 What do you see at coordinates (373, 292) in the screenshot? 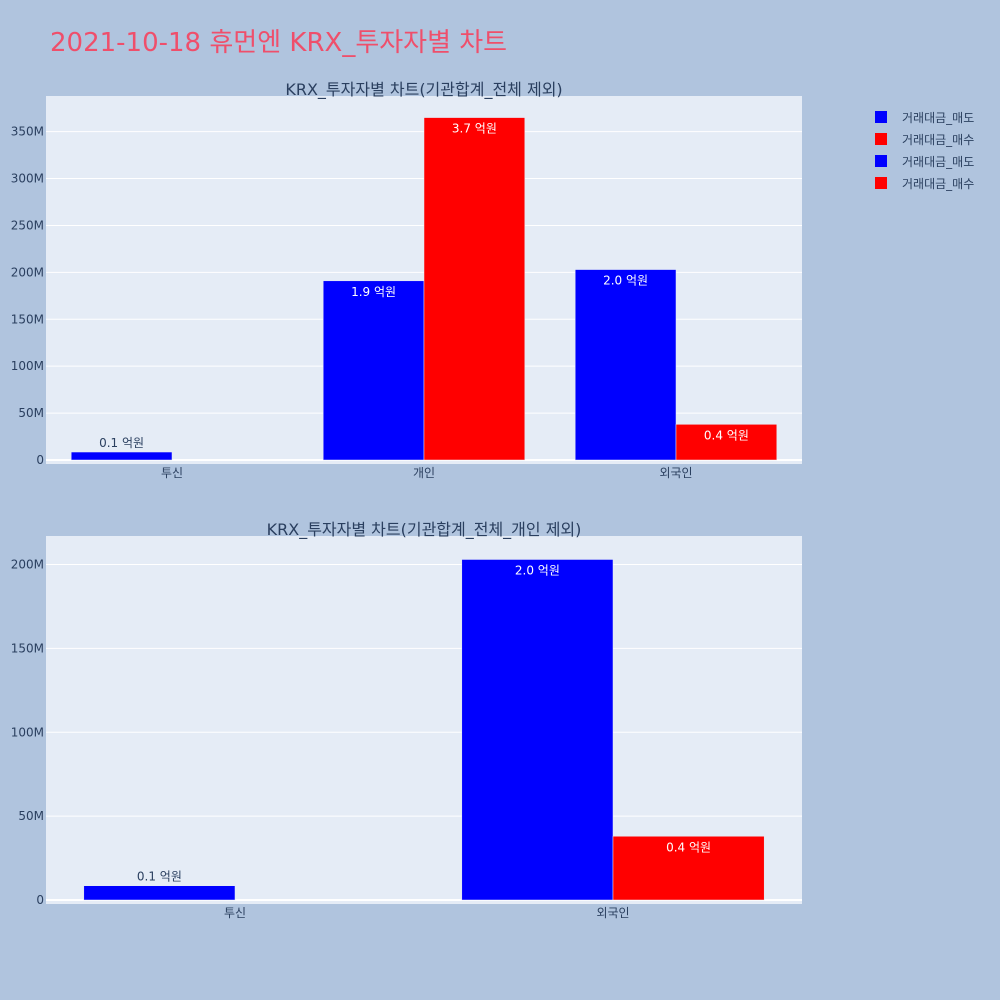
I see `data-label: 1.9 억원` at bounding box center [373, 292].